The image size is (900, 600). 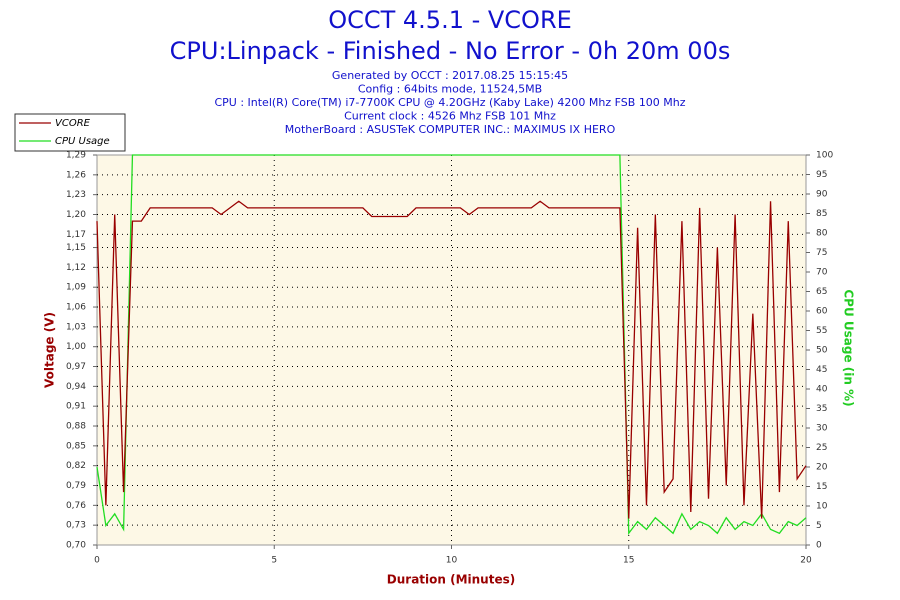 I want to click on y-tick-label: 0,82, so click(x=76, y=466).